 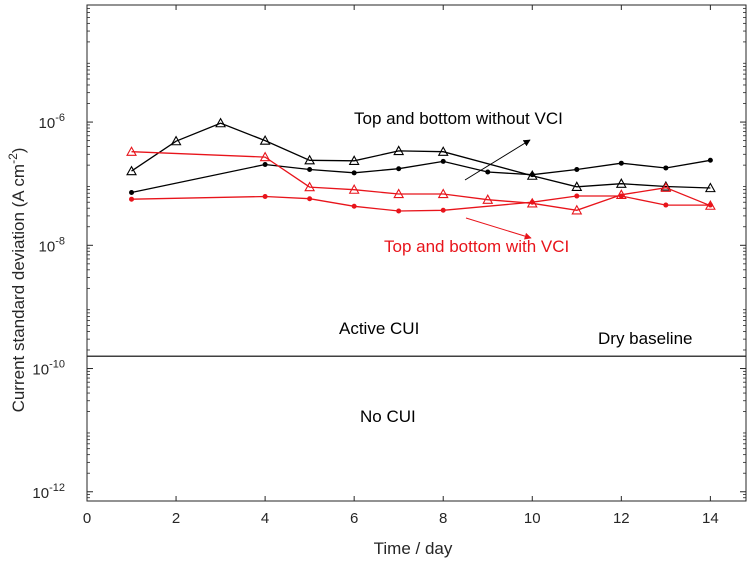 What do you see at coordinates (48, 492) in the screenshot?
I see `y-tick-label: 10⁻¹²` at bounding box center [48, 492].